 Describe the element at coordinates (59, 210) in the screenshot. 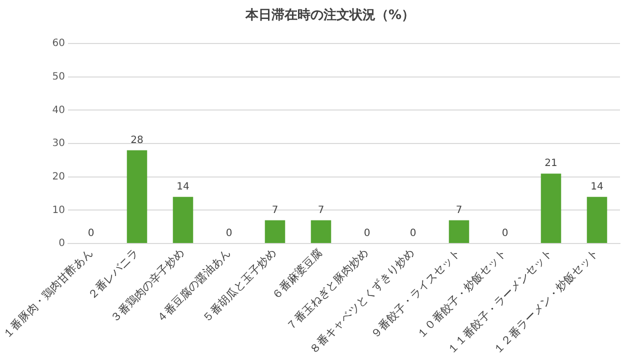

I see `y-tick-label: 10` at that location.